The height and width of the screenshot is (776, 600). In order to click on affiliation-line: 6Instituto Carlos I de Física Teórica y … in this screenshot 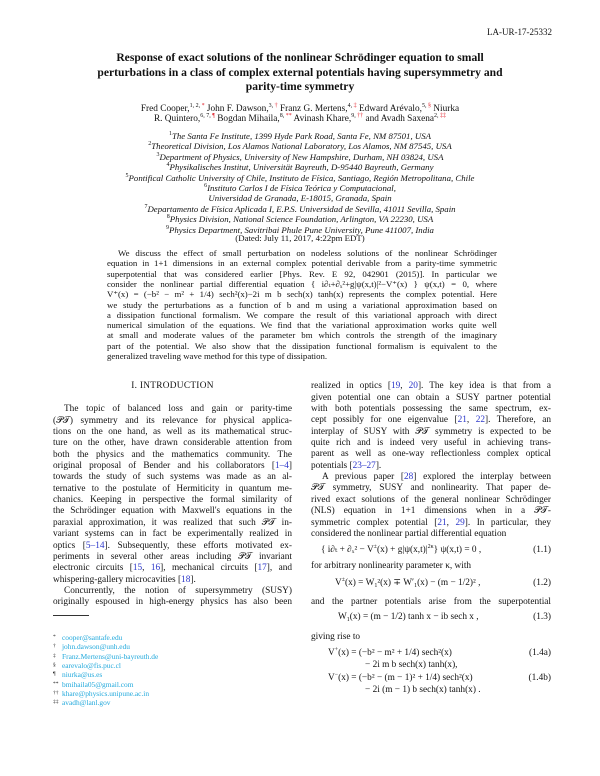, I will do `click(300, 187)`.